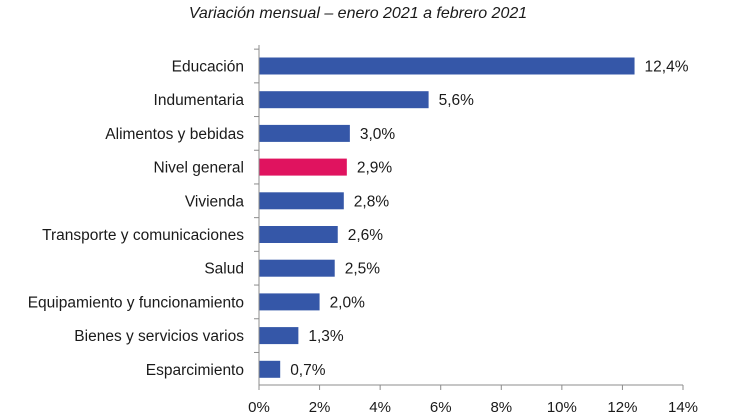 The height and width of the screenshot is (420, 750). What do you see at coordinates (441, 407) in the screenshot?
I see `x-tick-label: 6%` at bounding box center [441, 407].